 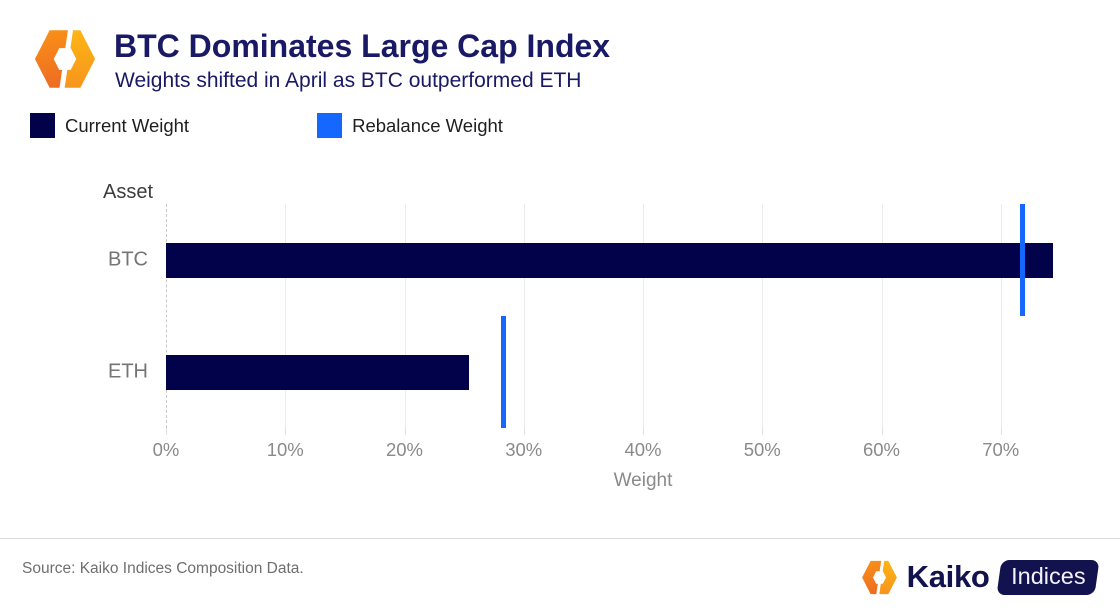 I want to click on axis-zero-line, so click(x=166, y=316).